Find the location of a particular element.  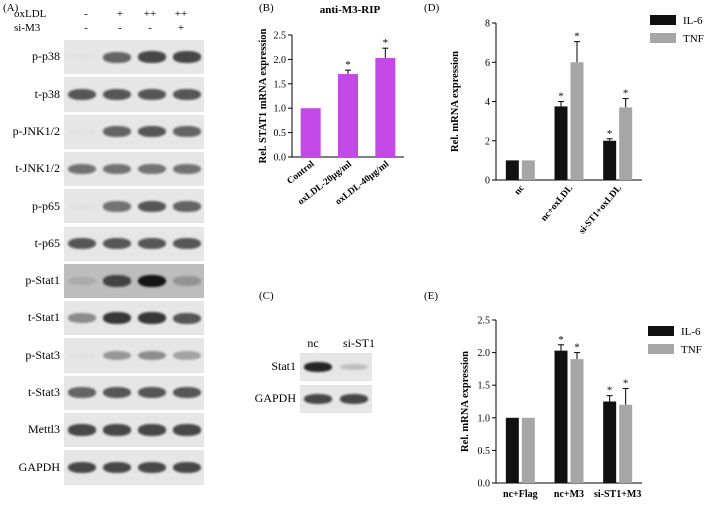

blot-row: t-p38 is located at coordinates (119, 94).